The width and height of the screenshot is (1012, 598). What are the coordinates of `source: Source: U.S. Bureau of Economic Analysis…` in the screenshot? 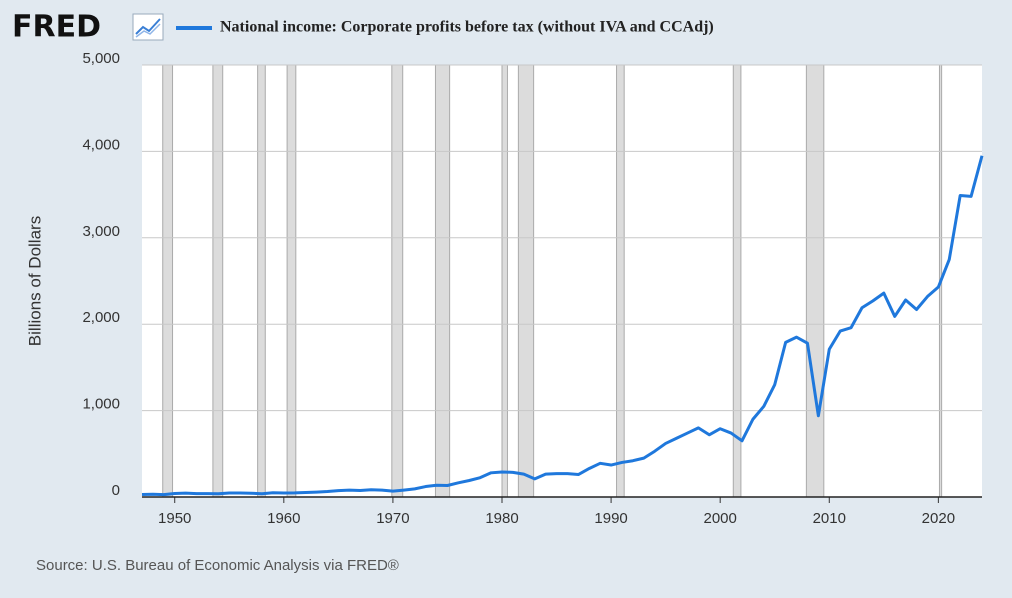 It's located at (217, 565).